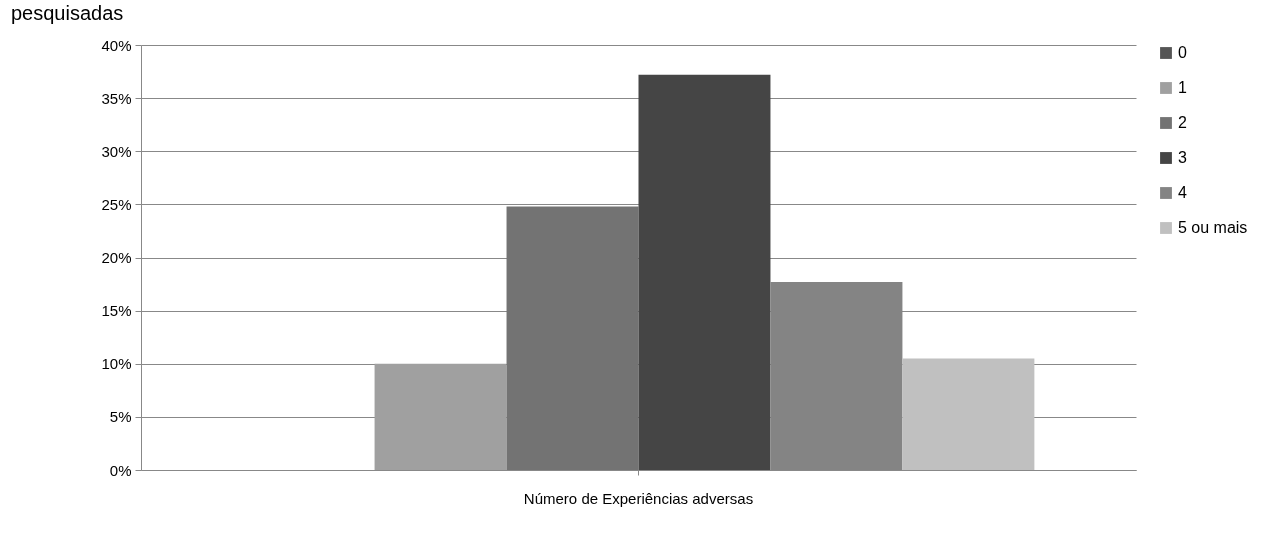  I want to click on y-tick-label: 10%, so click(116, 364).